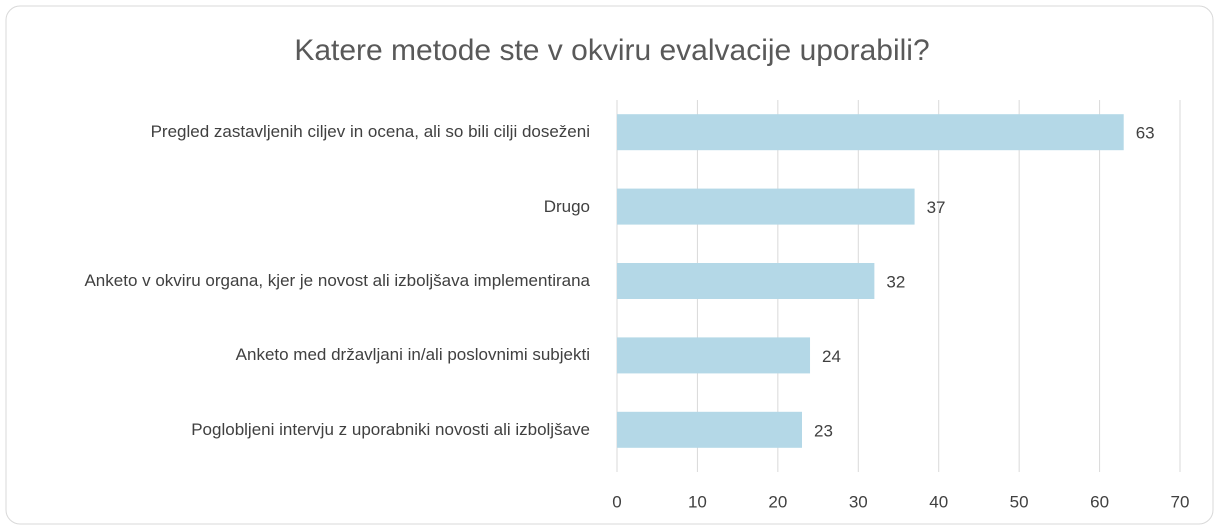 The width and height of the screenshot is (1219, 530). What do you see at coordinates (895, 281) in the screenshot?
I see `value-label: 32` at bounding box center [895, 281].